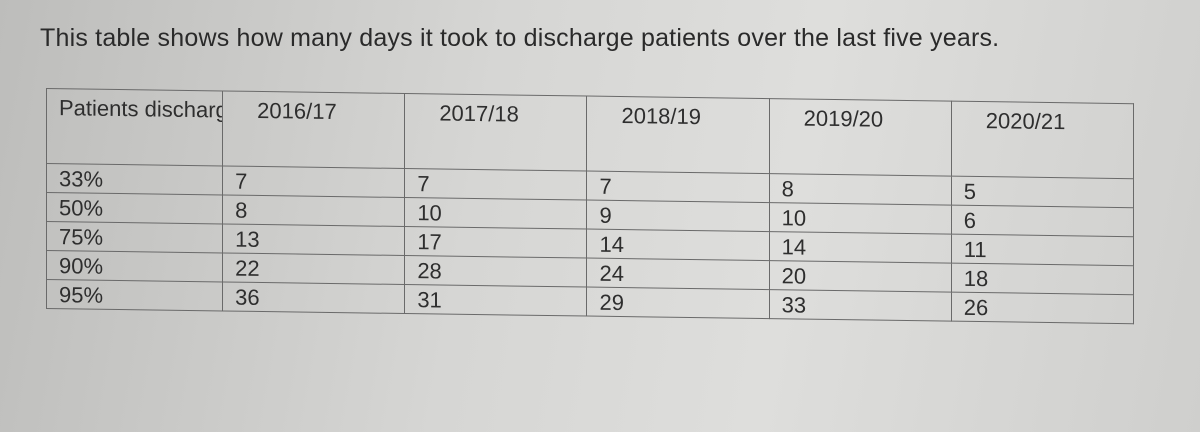 This screenshot has height=432, width=1200. What do you see at coordinates (495, 132) in the screenshot?
I see `header-year-2017-18: 2017/18` at bounding box center [495, 132].